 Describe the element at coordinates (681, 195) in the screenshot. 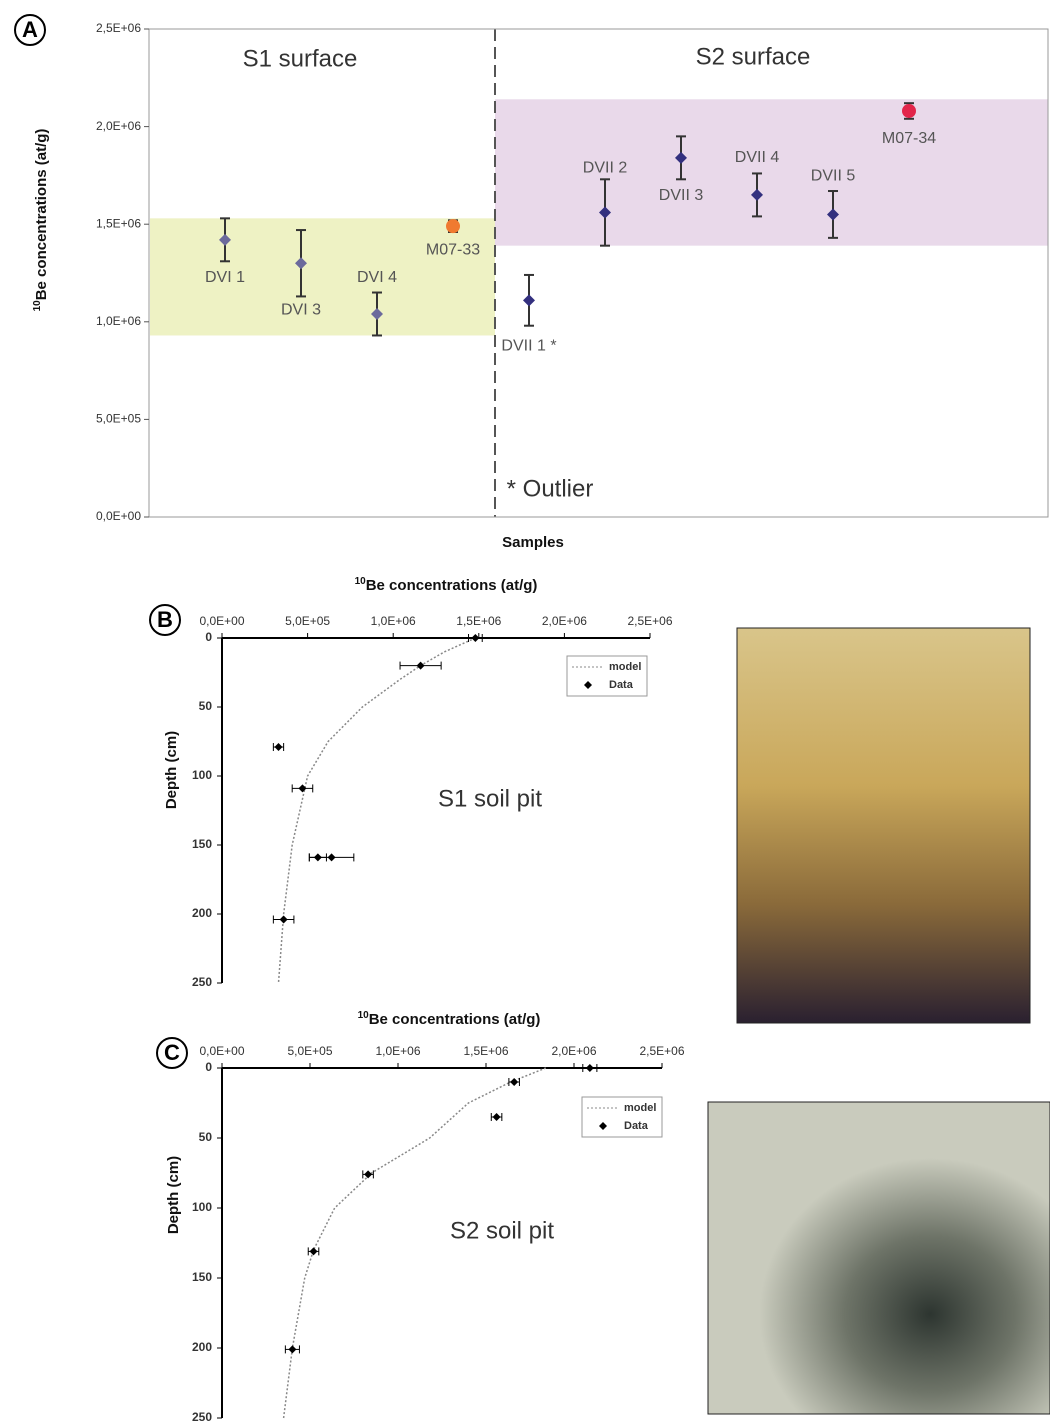

I see `point-label: DVII 3` at that location.